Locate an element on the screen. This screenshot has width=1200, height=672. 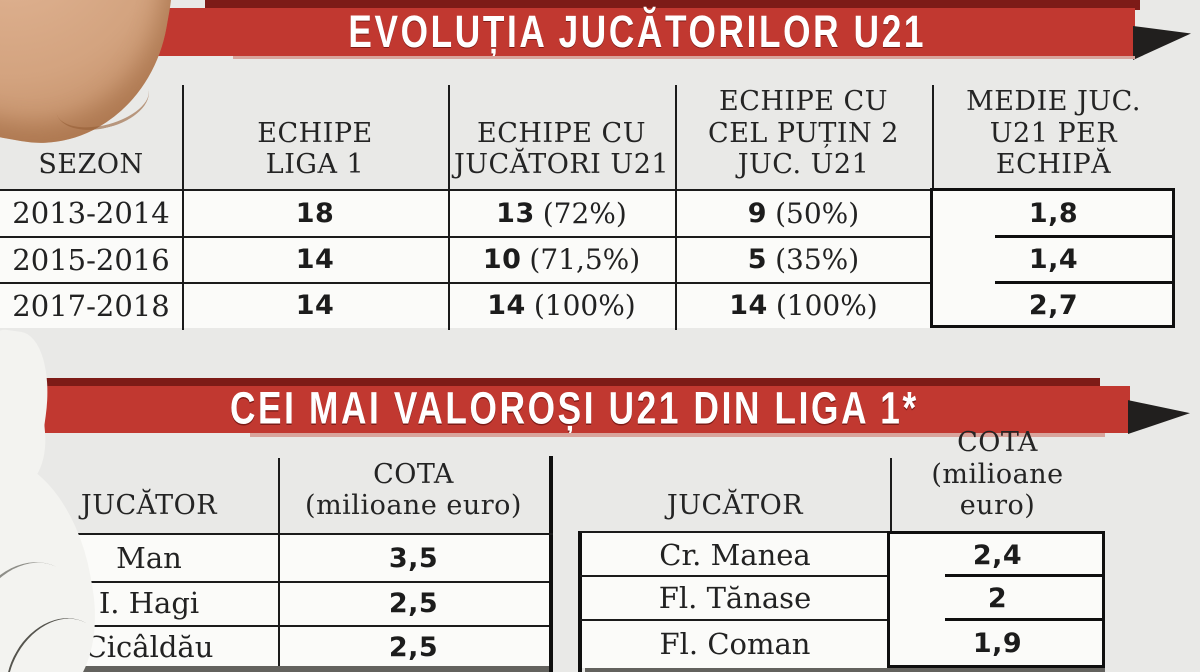
t2-right-header-cota: COTA (milioane euro) is located at coordinates (997, 474).